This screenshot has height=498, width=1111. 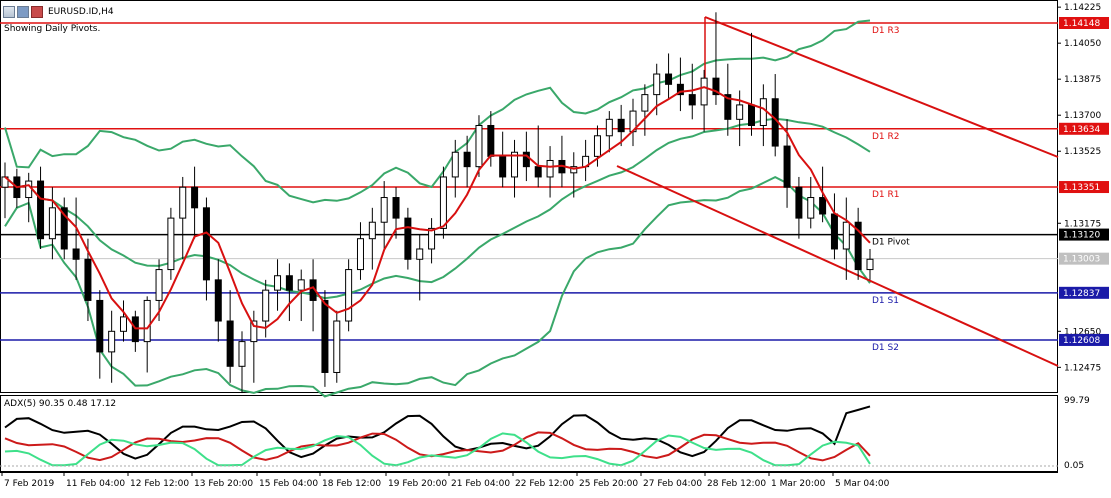 I want to click on chart-header: EURUSD.ID,H4, so click(x=58, y=12).